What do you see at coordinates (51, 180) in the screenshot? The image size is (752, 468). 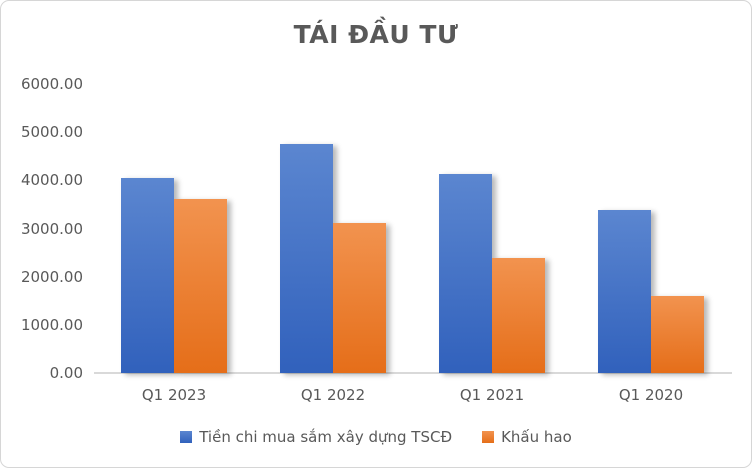 I see `y-axis-tick-label: 4000.00` at bounding box center [51, 180].